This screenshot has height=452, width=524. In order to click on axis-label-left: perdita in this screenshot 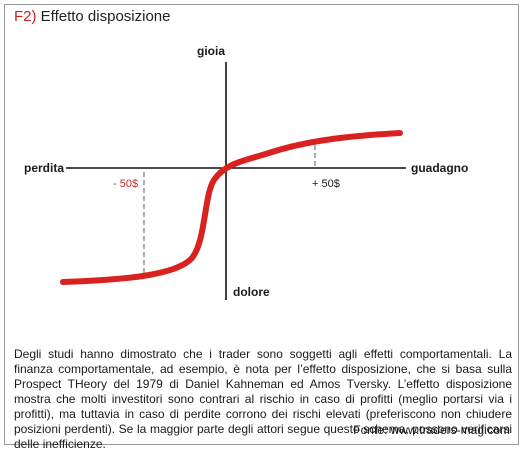, I will do `click(44, 168)`.